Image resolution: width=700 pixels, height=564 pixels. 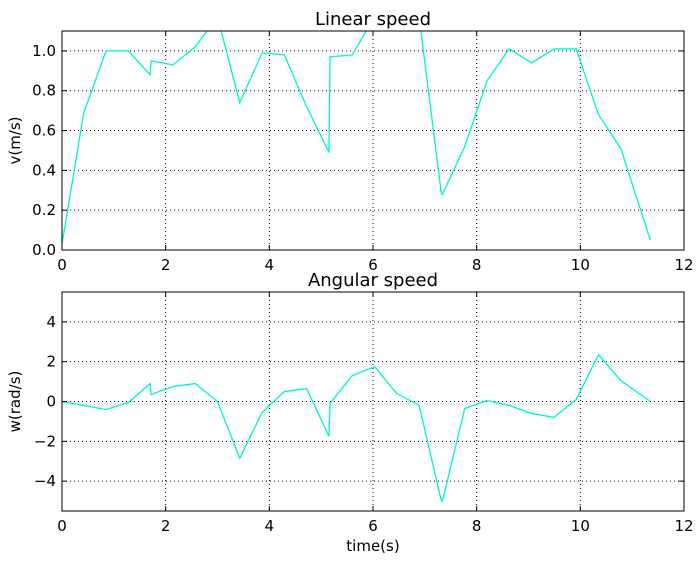 What do you see at coordinates (372, 546) in the screenshot?
I see `x-axis-title: time(s)` at bounding box center [372, 546].